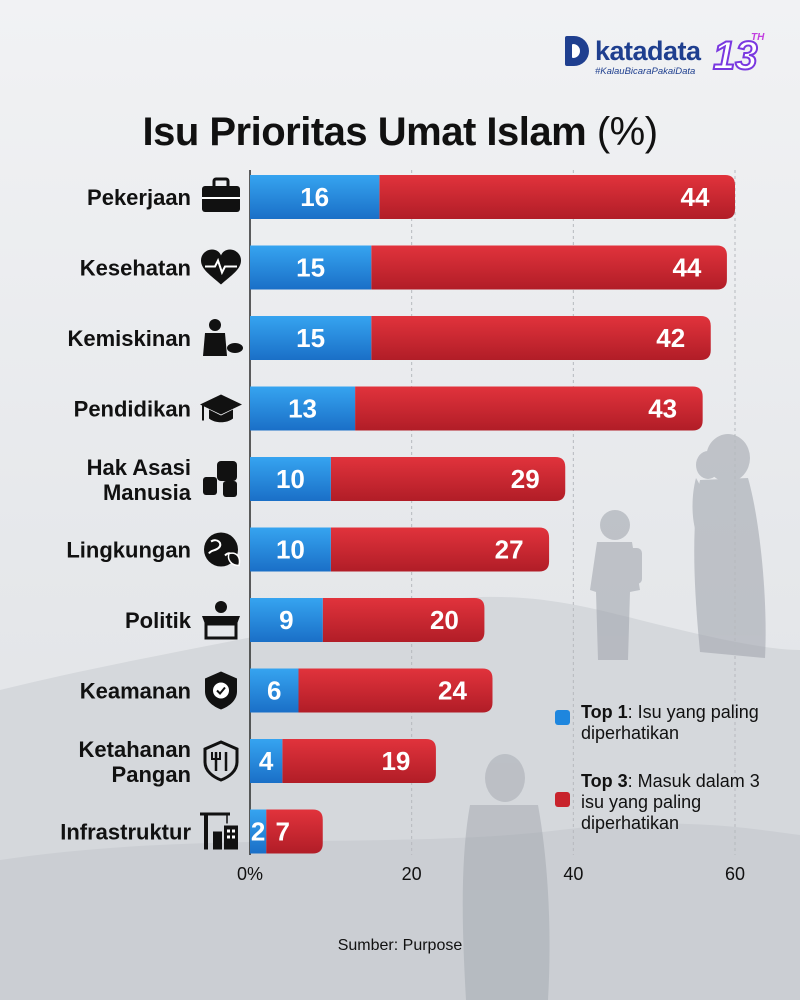  I want to click on value-label-top3: 20, so click(444, 620).